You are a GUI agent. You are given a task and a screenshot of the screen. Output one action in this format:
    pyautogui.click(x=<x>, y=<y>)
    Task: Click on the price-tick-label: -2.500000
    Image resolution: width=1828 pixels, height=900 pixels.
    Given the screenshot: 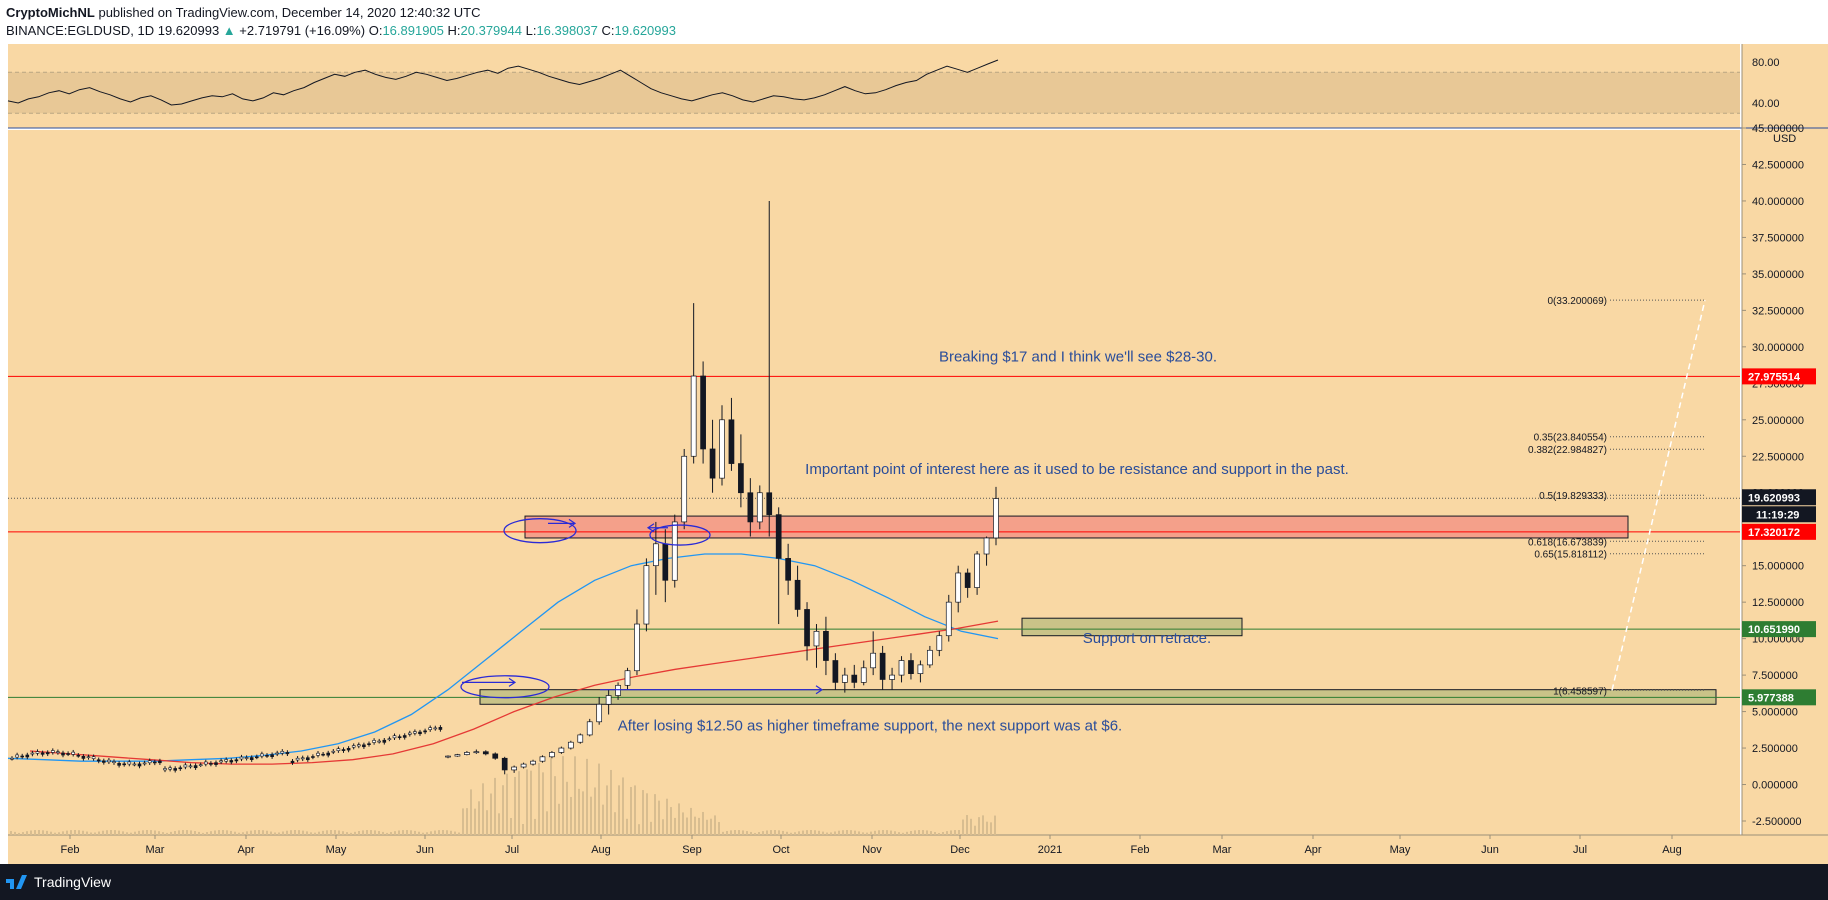 What is the action you would take?
    pyautogui.click(x=1777, y=822)
    